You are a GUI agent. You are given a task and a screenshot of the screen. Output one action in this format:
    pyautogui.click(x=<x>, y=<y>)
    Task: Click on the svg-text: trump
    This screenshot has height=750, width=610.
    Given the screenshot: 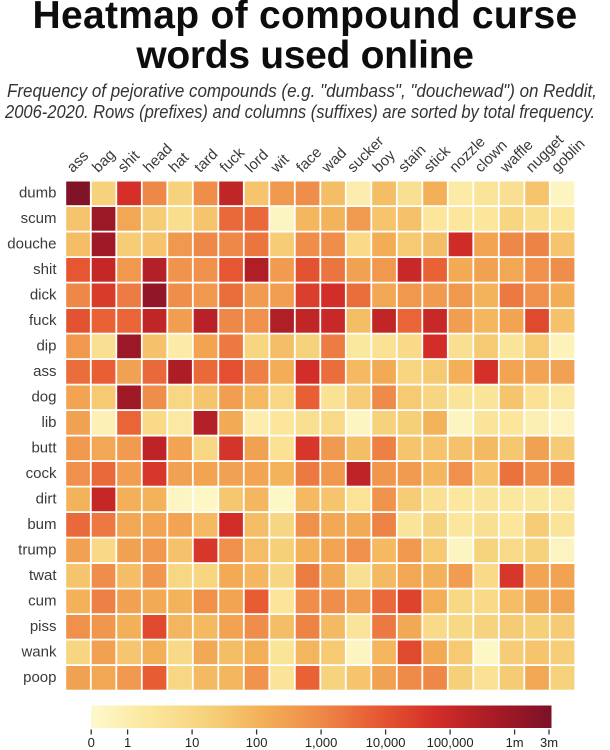 What is the action you would take?
    pyautogui.click(x=37, y=549)
    